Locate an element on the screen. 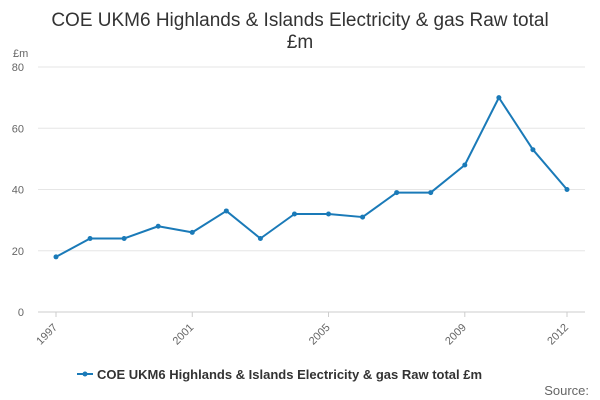 The image size is (600, 400). y-tick-label-60: 60 is located at coordinates (18, 129).